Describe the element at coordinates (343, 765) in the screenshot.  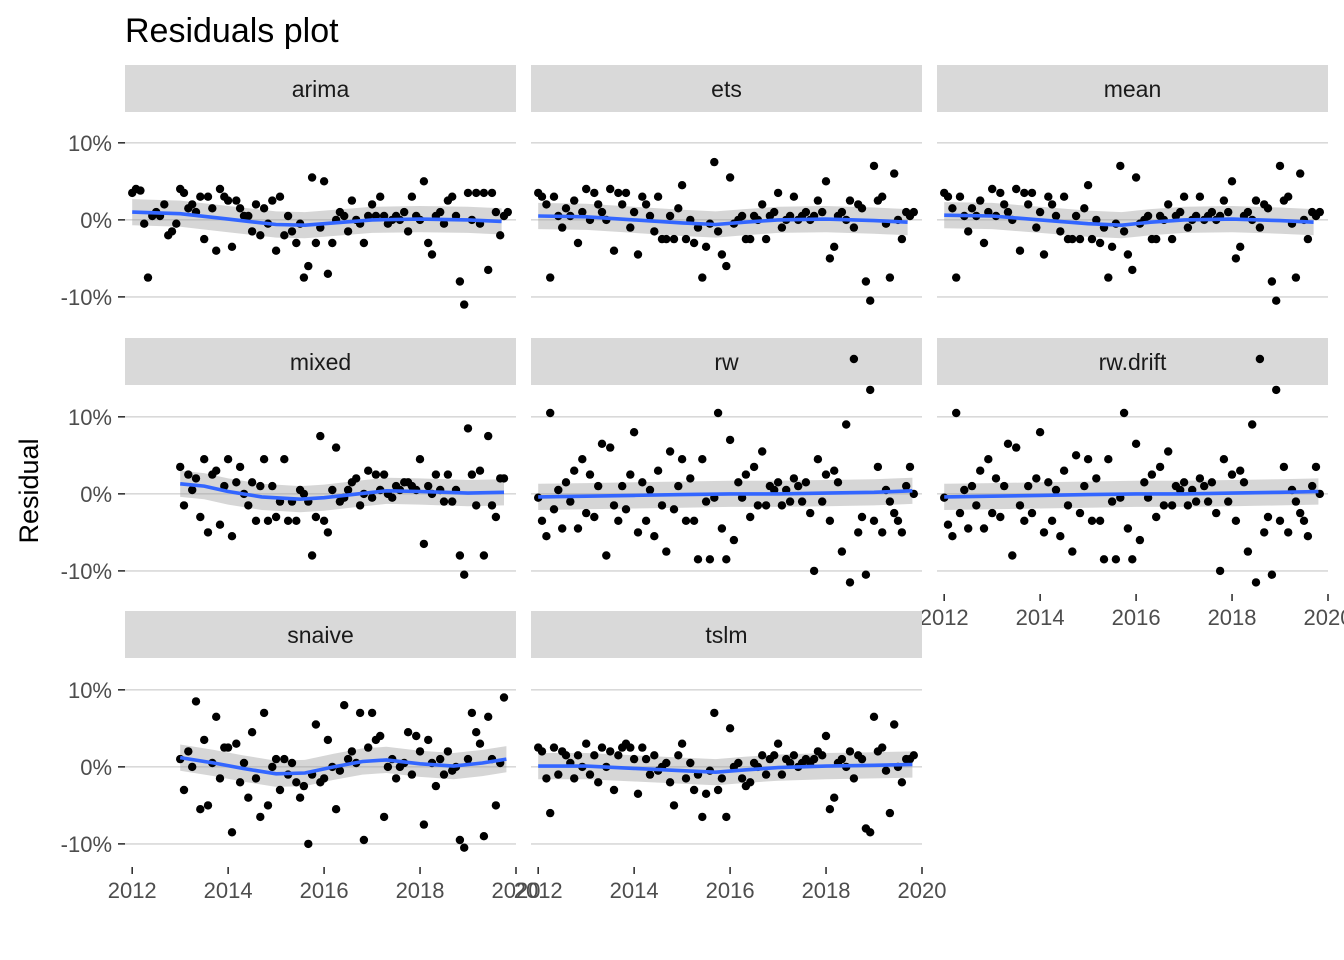
I see `smooth-line` at that location.